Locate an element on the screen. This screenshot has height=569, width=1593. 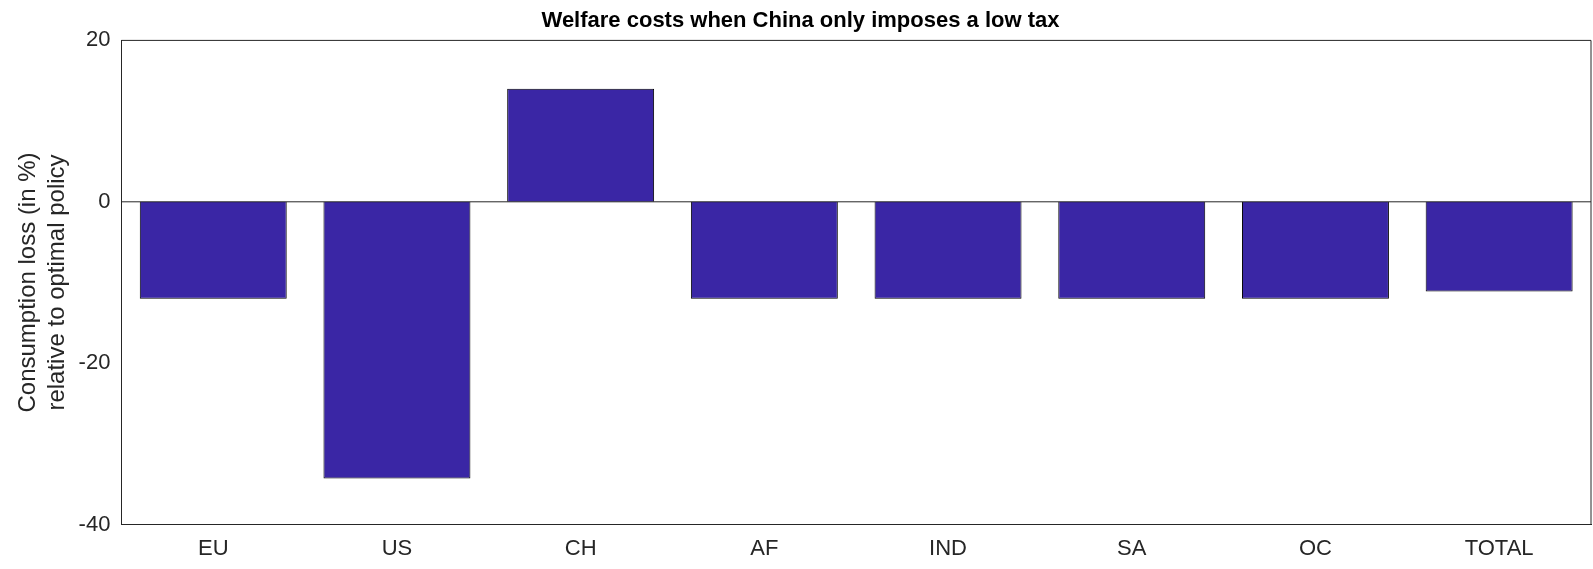
x-tick-label: CH is located at coordinates (580, 547).